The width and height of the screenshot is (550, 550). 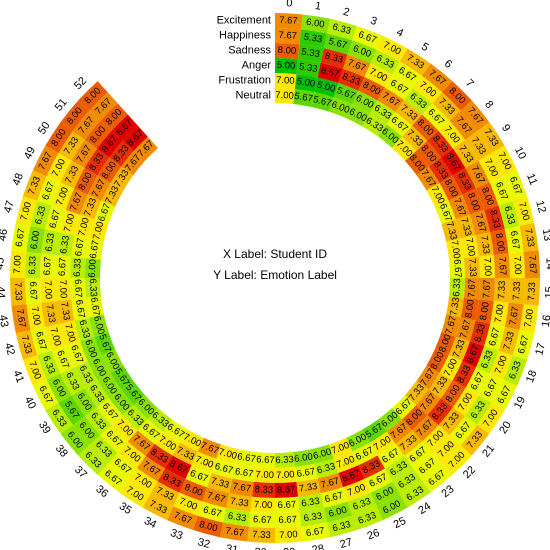 What do you see at coordinates (545, 321) in the screenshot?
I see `column-tick-label: 16` at bounding box center [545, 321].